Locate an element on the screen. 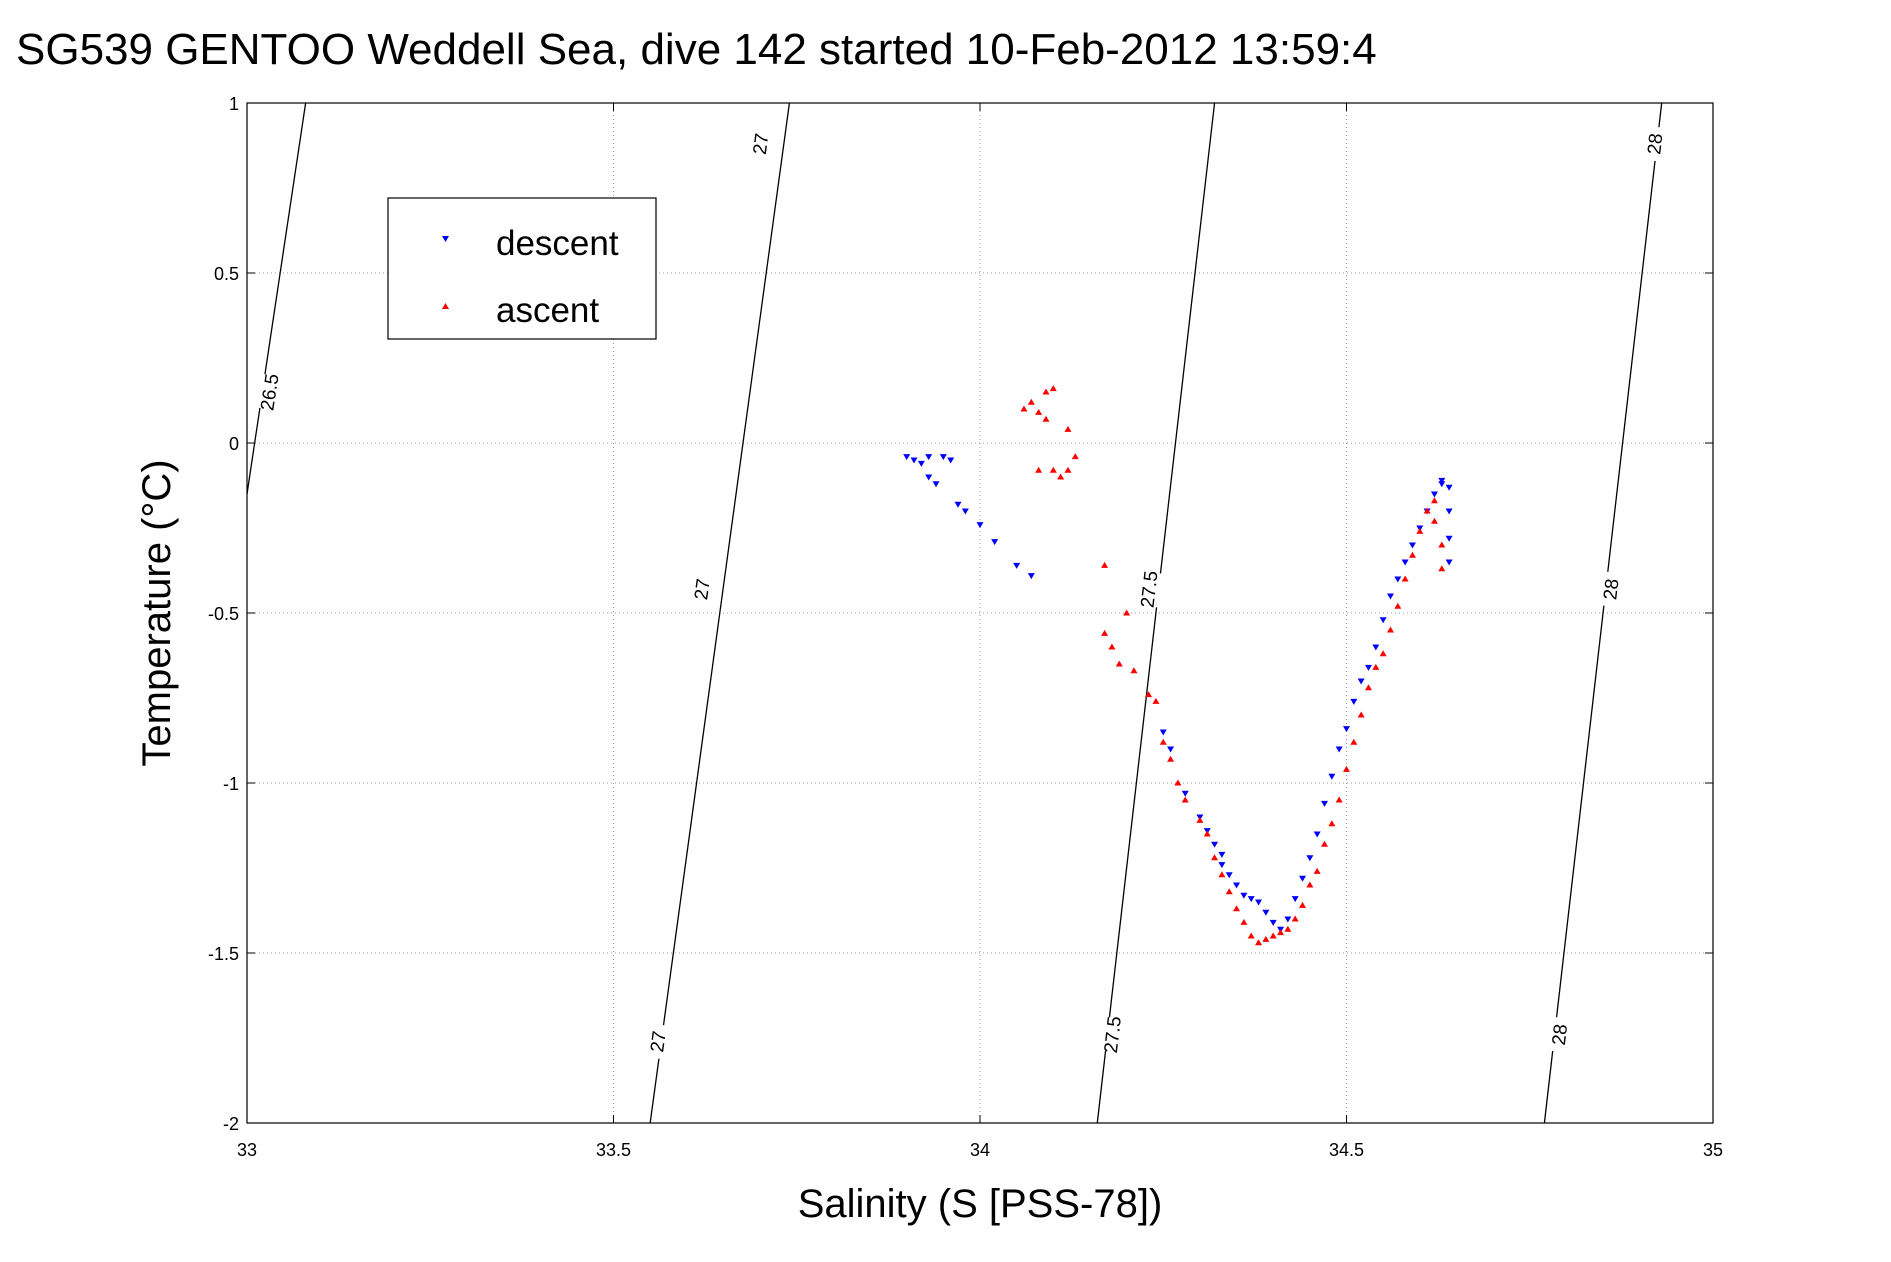 The height and width of the screenshot is (1262, 1891). legend: descent ascent is located at coordinates (522, 268).